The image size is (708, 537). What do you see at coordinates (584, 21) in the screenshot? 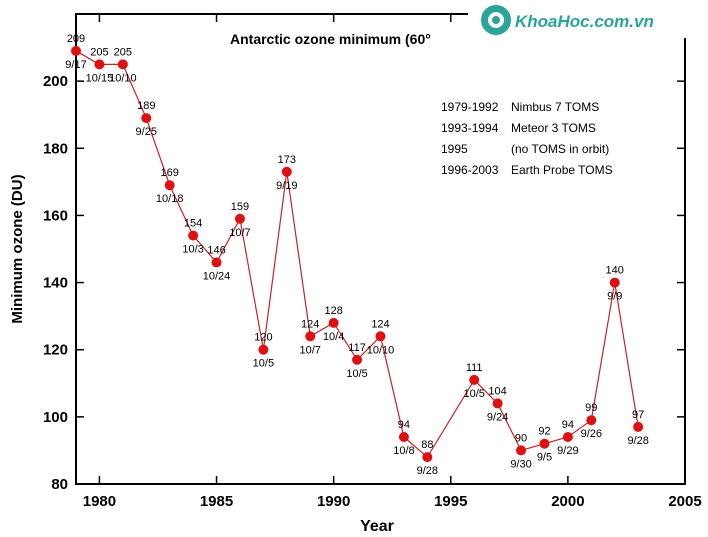
I see `watermark-text: KhoaHoc.com.vn` at bounding box center [584, 21].